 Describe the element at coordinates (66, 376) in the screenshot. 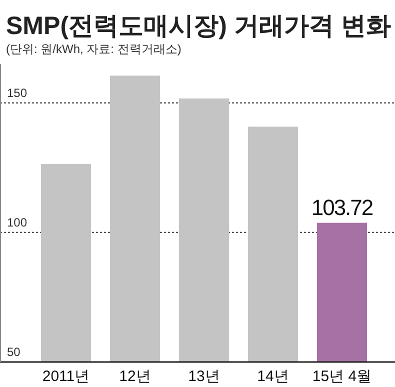

I see `x-tick-label: 2011년` at that location.